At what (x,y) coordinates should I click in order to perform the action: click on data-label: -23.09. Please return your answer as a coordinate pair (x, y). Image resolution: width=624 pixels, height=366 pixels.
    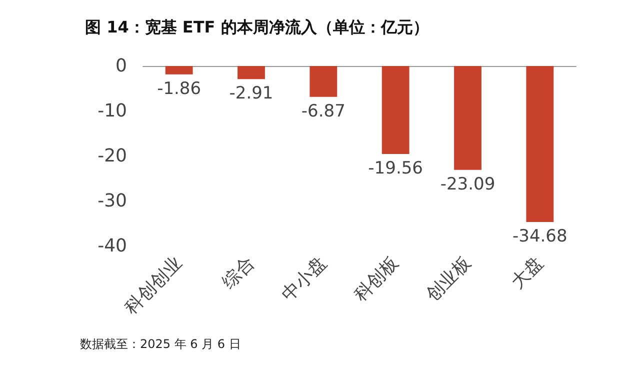
    Looking at the image, I should click on (468, 184).